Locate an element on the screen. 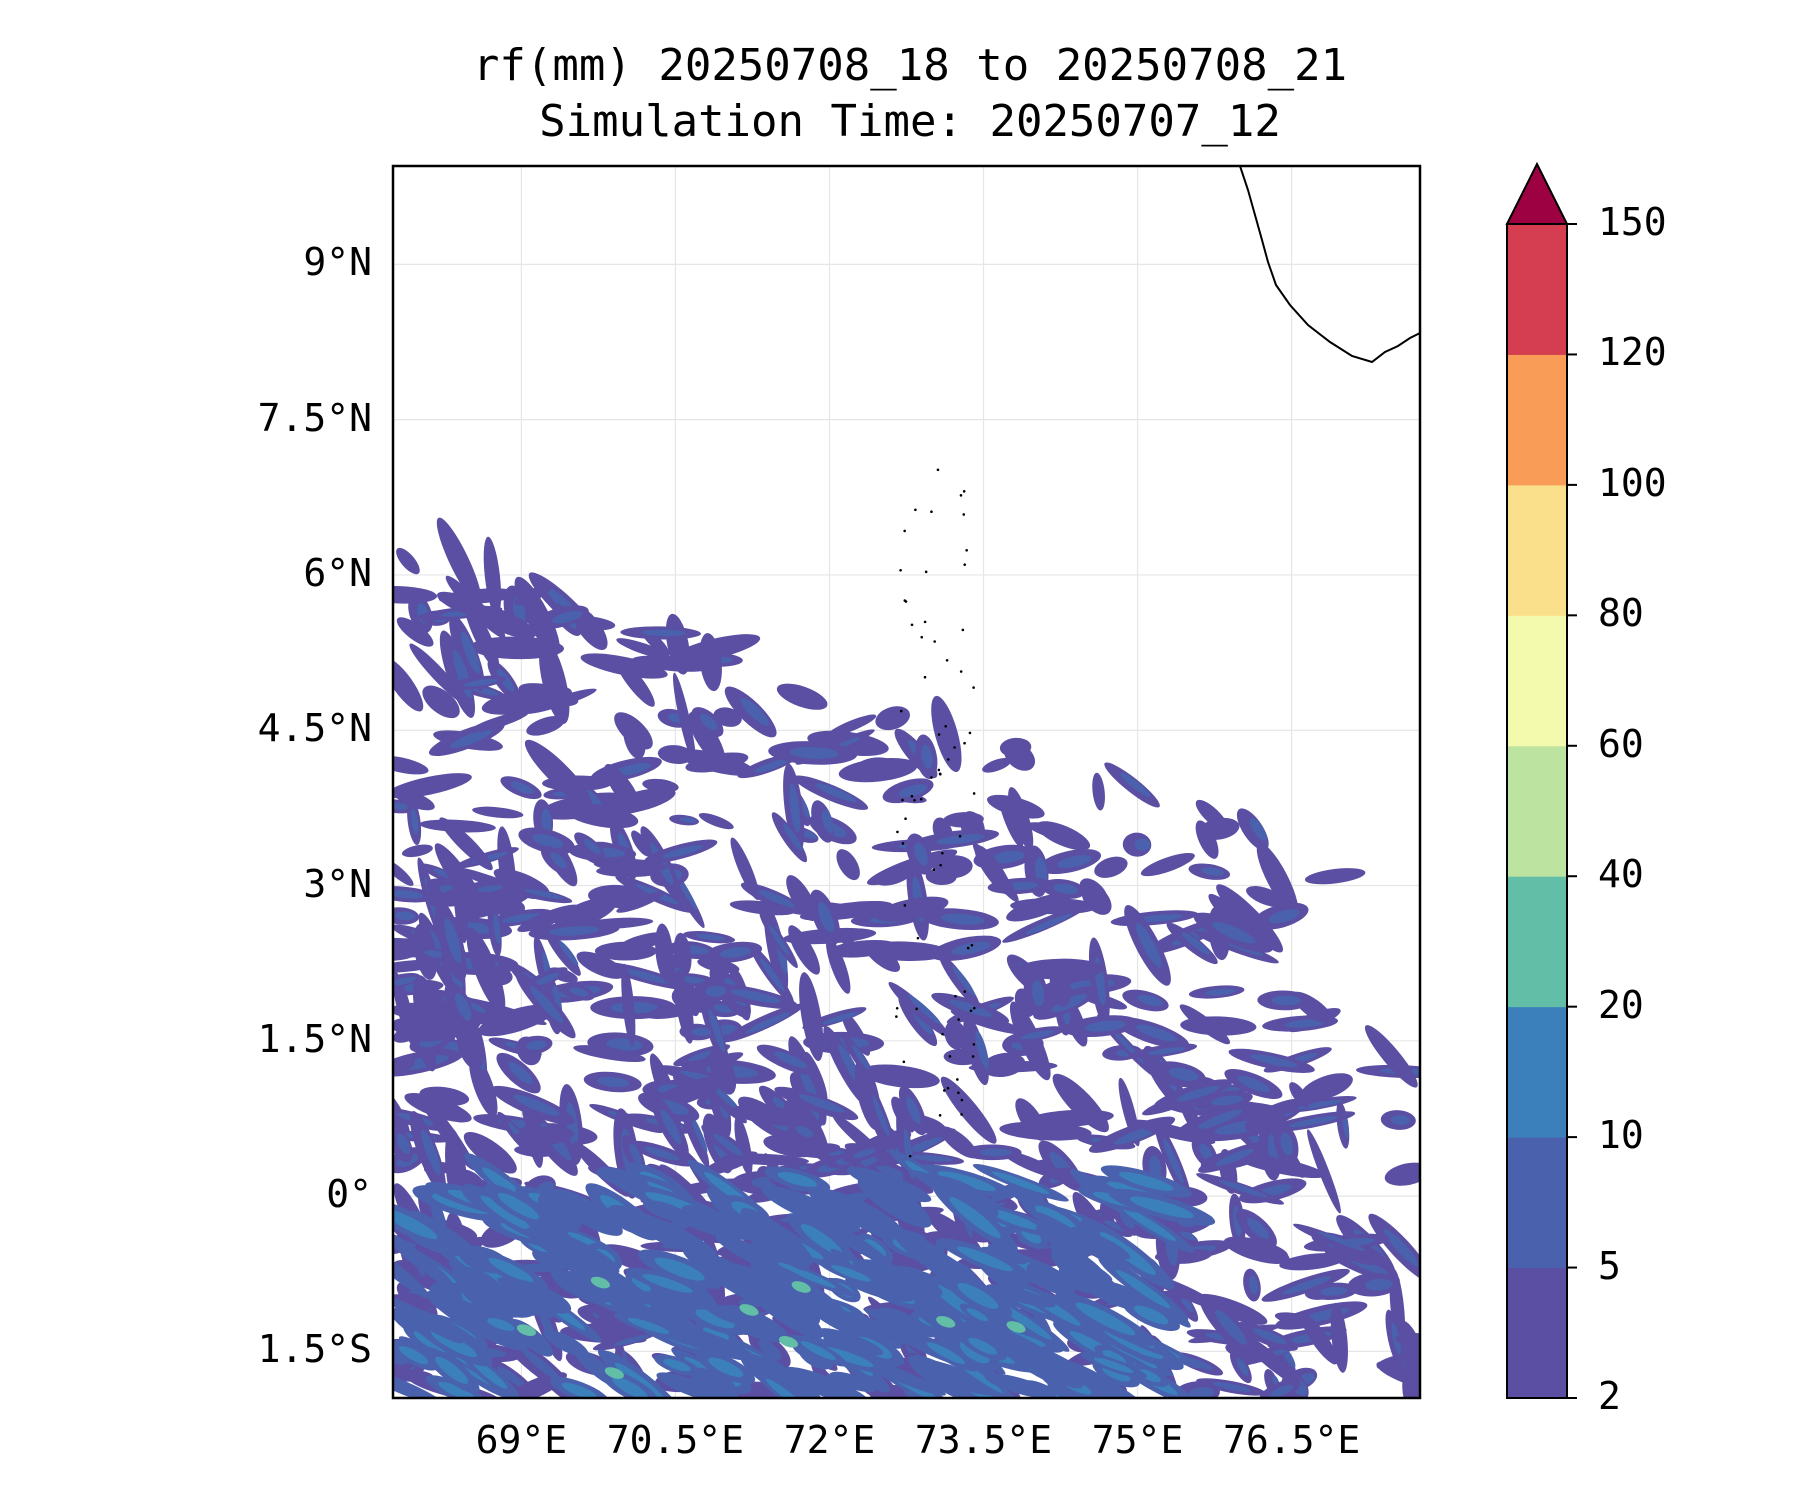 This screenshot has height=1500, width=1800. colorbar-tick-label: 10 is located at coordinates (1621, 1135).